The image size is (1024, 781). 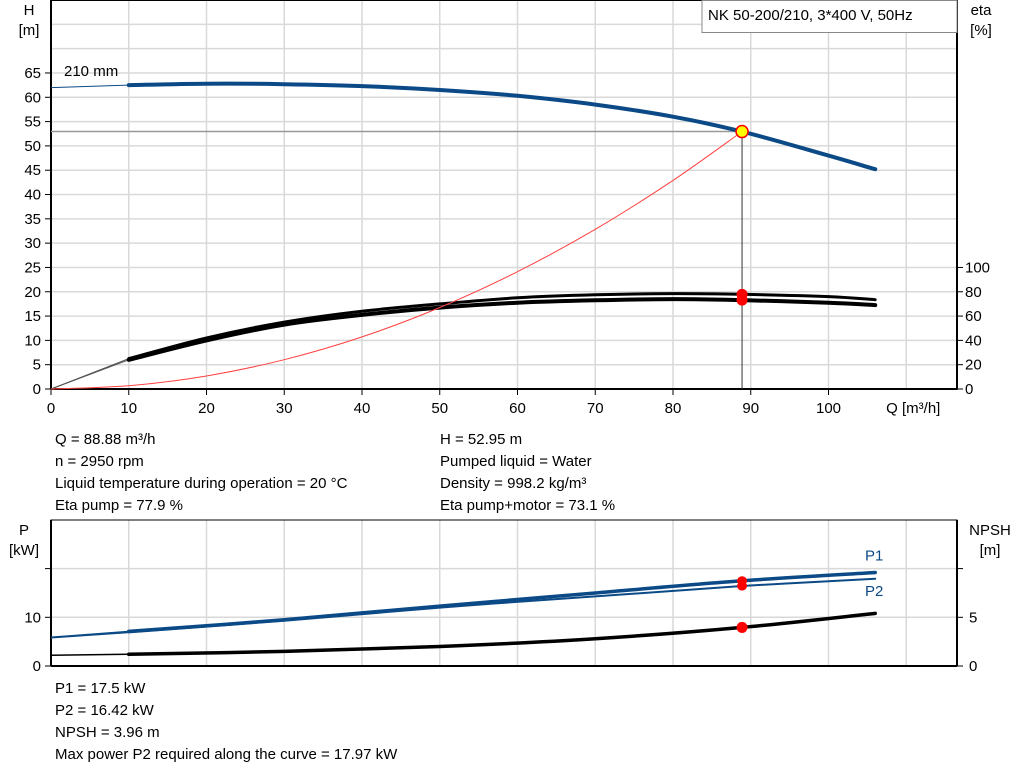 What do you see at coordinates (502, 634) in the screenshot?
I see `NPSH-curve` at bounding box center [502, 634].